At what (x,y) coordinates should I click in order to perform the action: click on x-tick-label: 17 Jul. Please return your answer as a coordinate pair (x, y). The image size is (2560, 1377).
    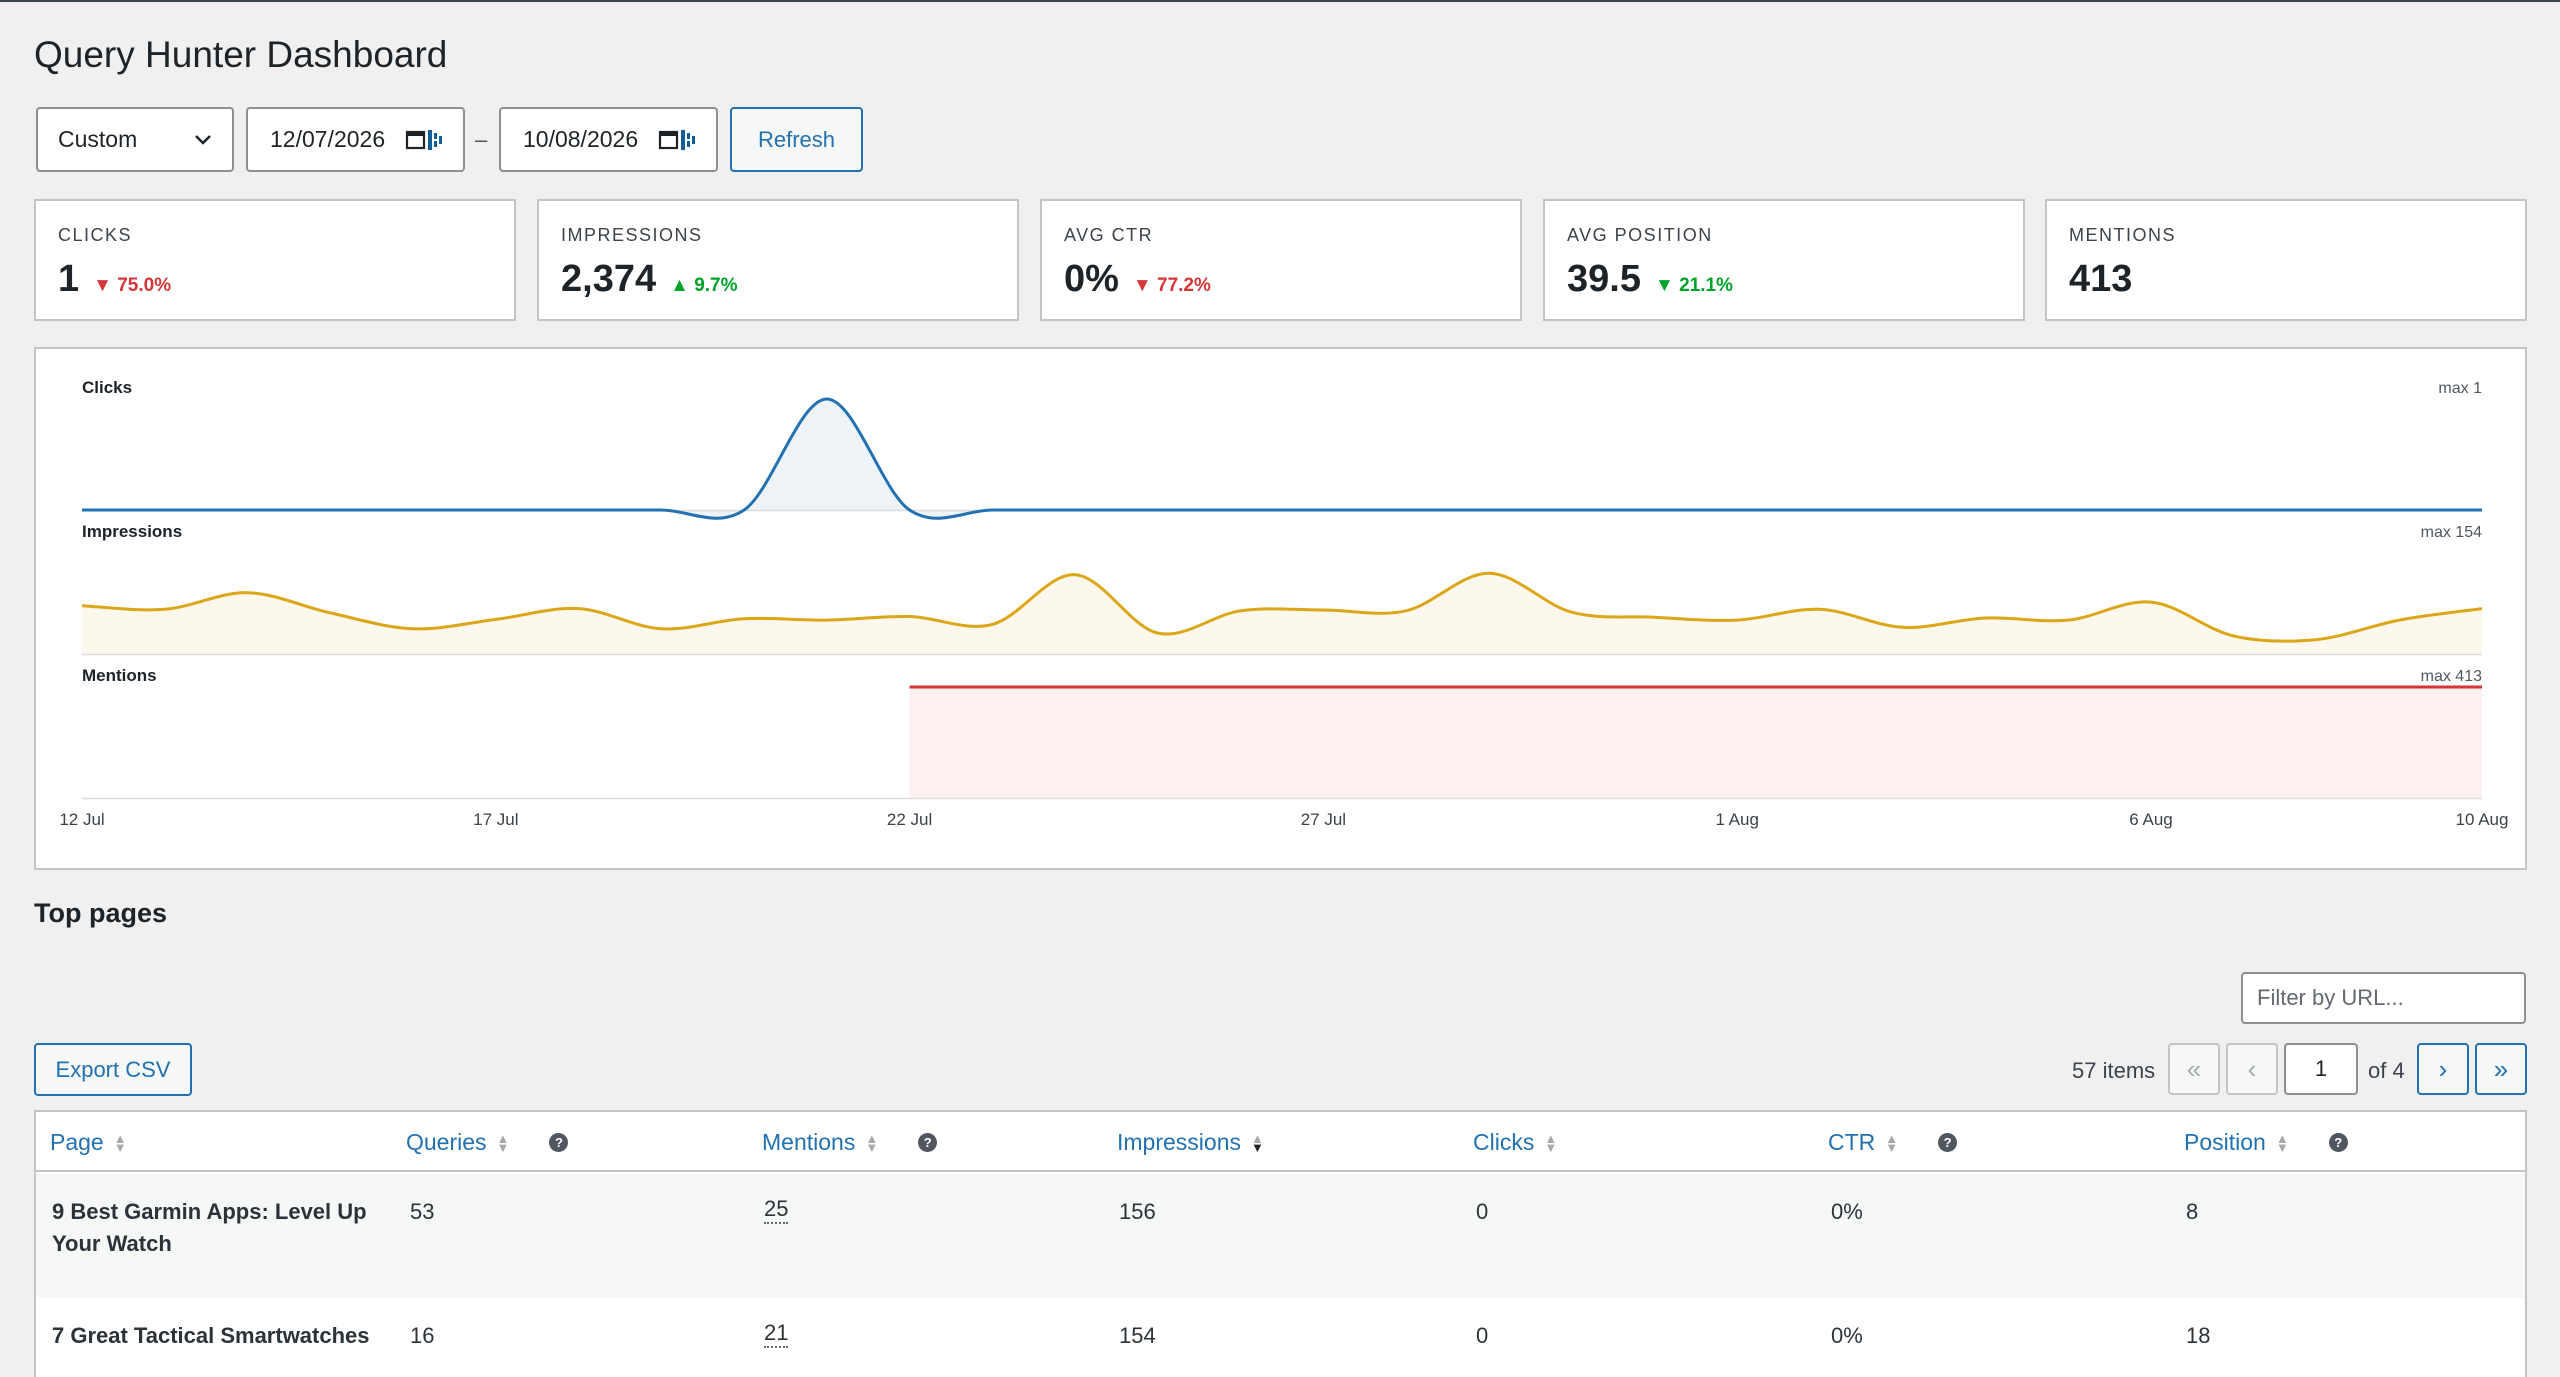
    Looking at the image, I should click on (495, 819).